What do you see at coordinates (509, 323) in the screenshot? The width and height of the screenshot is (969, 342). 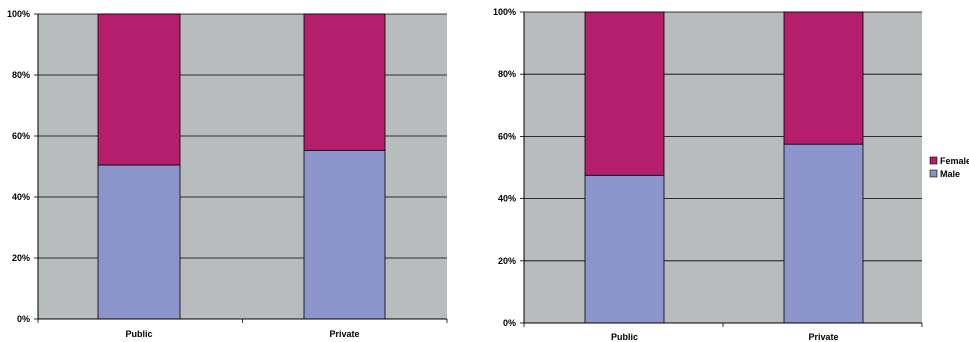 I see `right-ytick-label: 0%` at bounding box center [509, 323].